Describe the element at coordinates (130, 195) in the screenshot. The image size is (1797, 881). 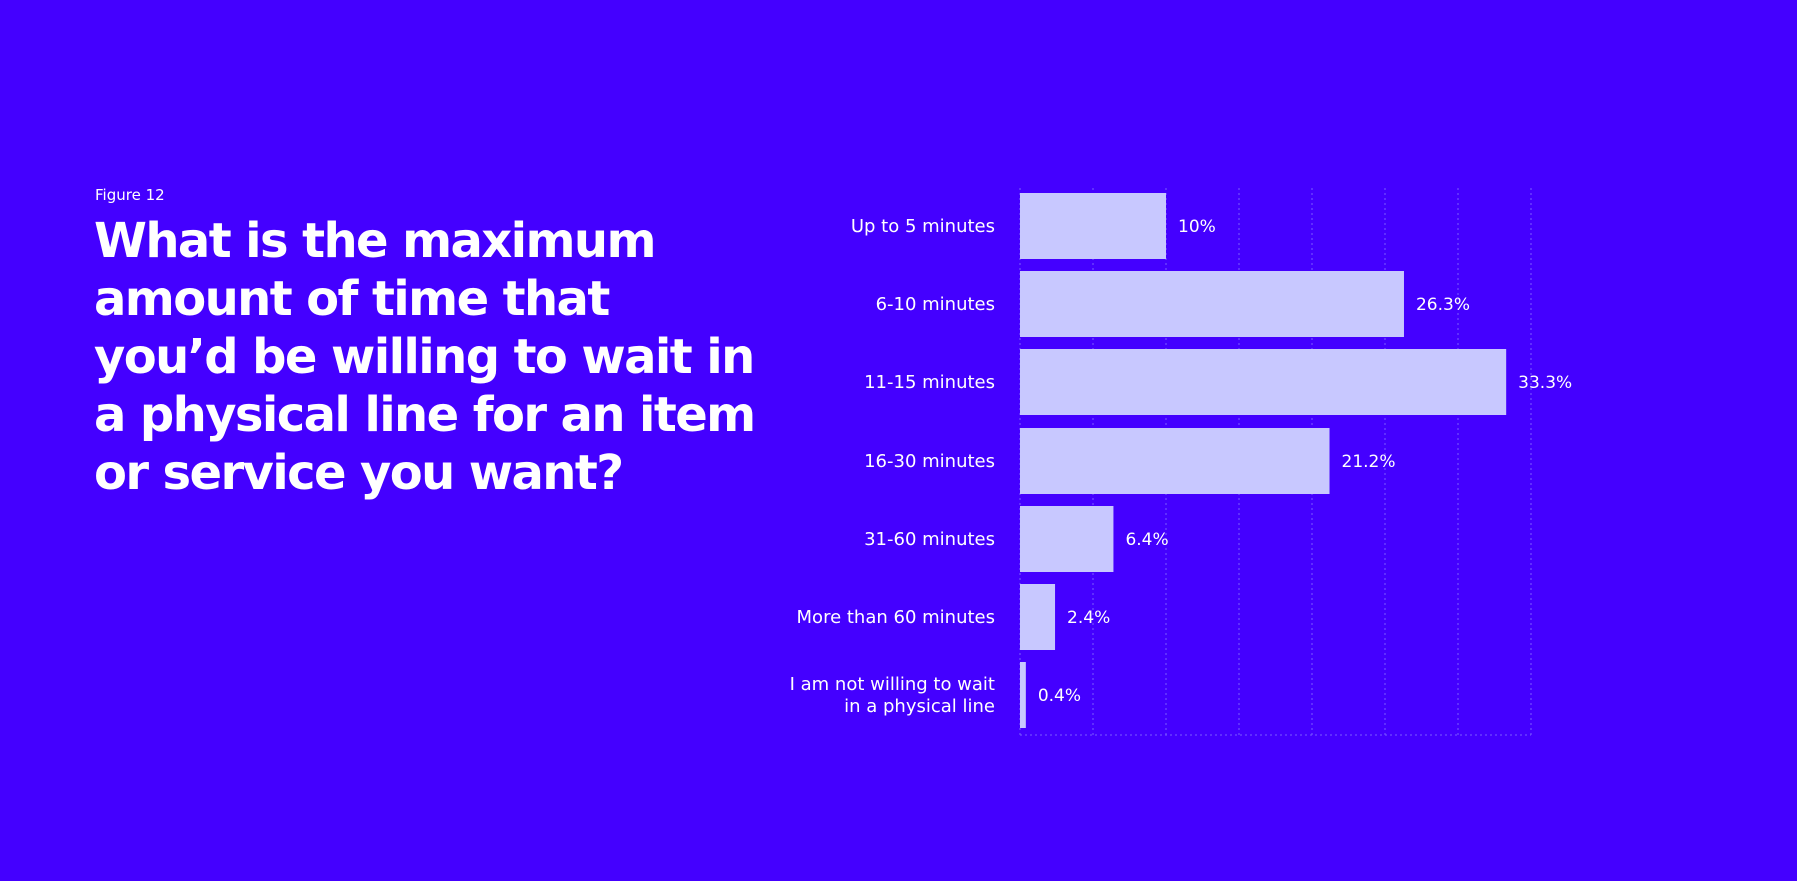
I see `figure-label: Figure 12` at that location.